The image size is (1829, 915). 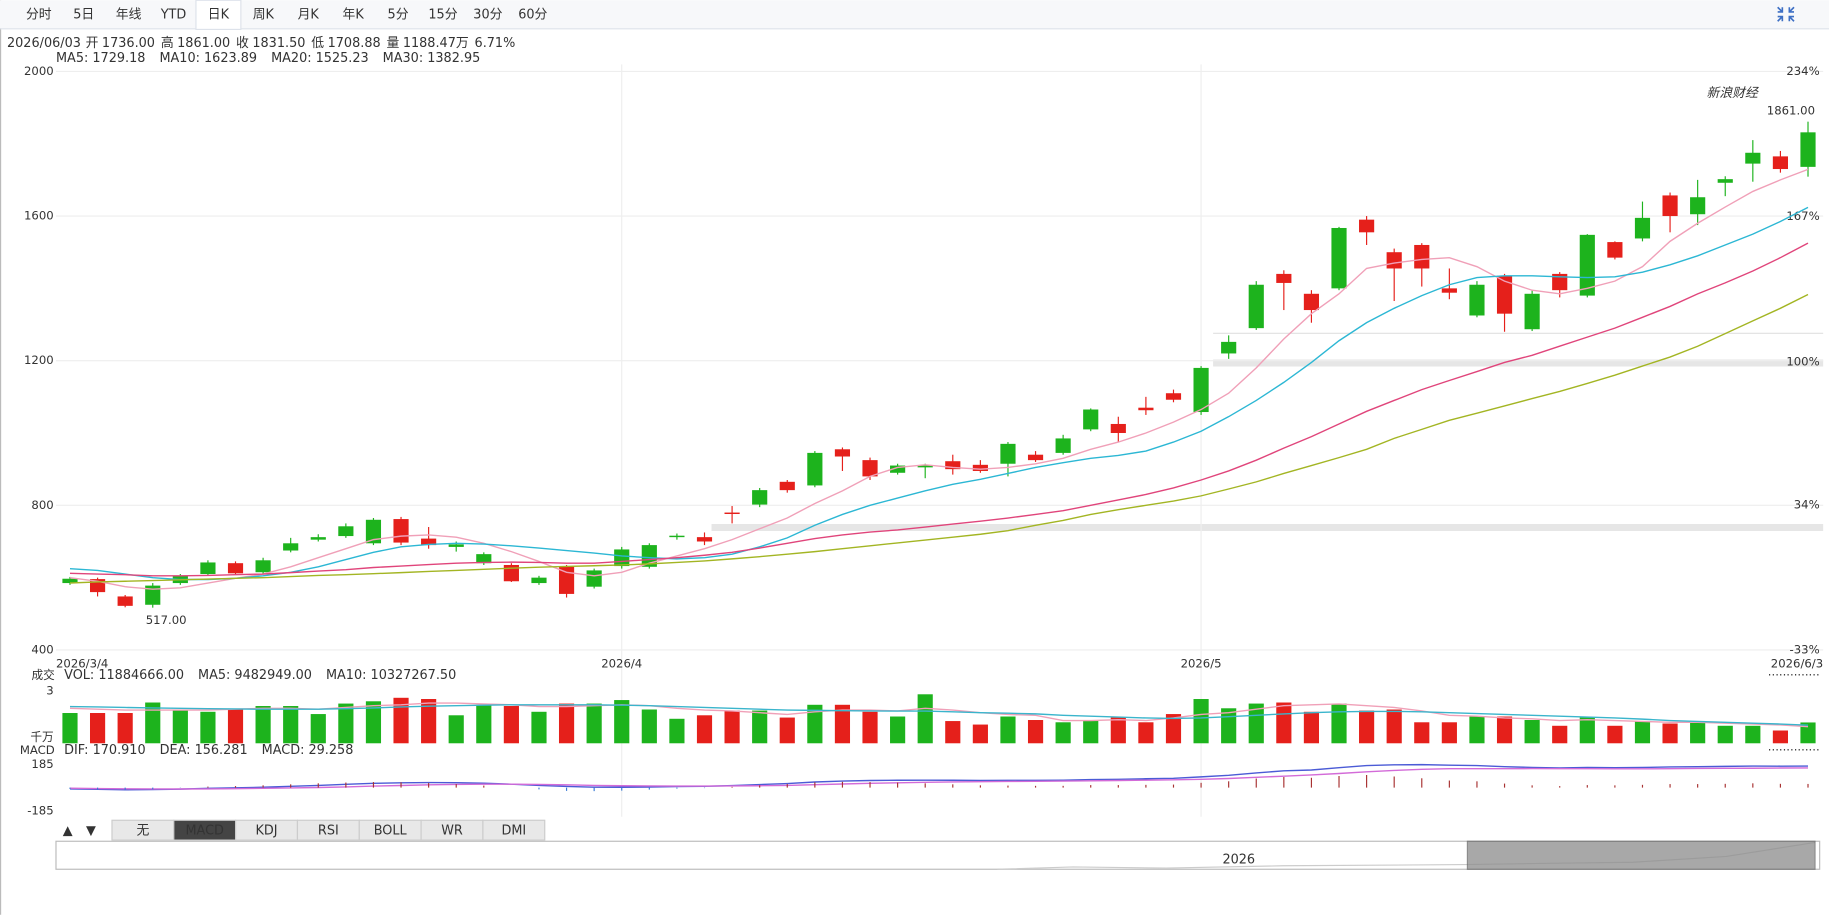 I want to click on watermark: 新浪财经, so click(x=1733, y=93).